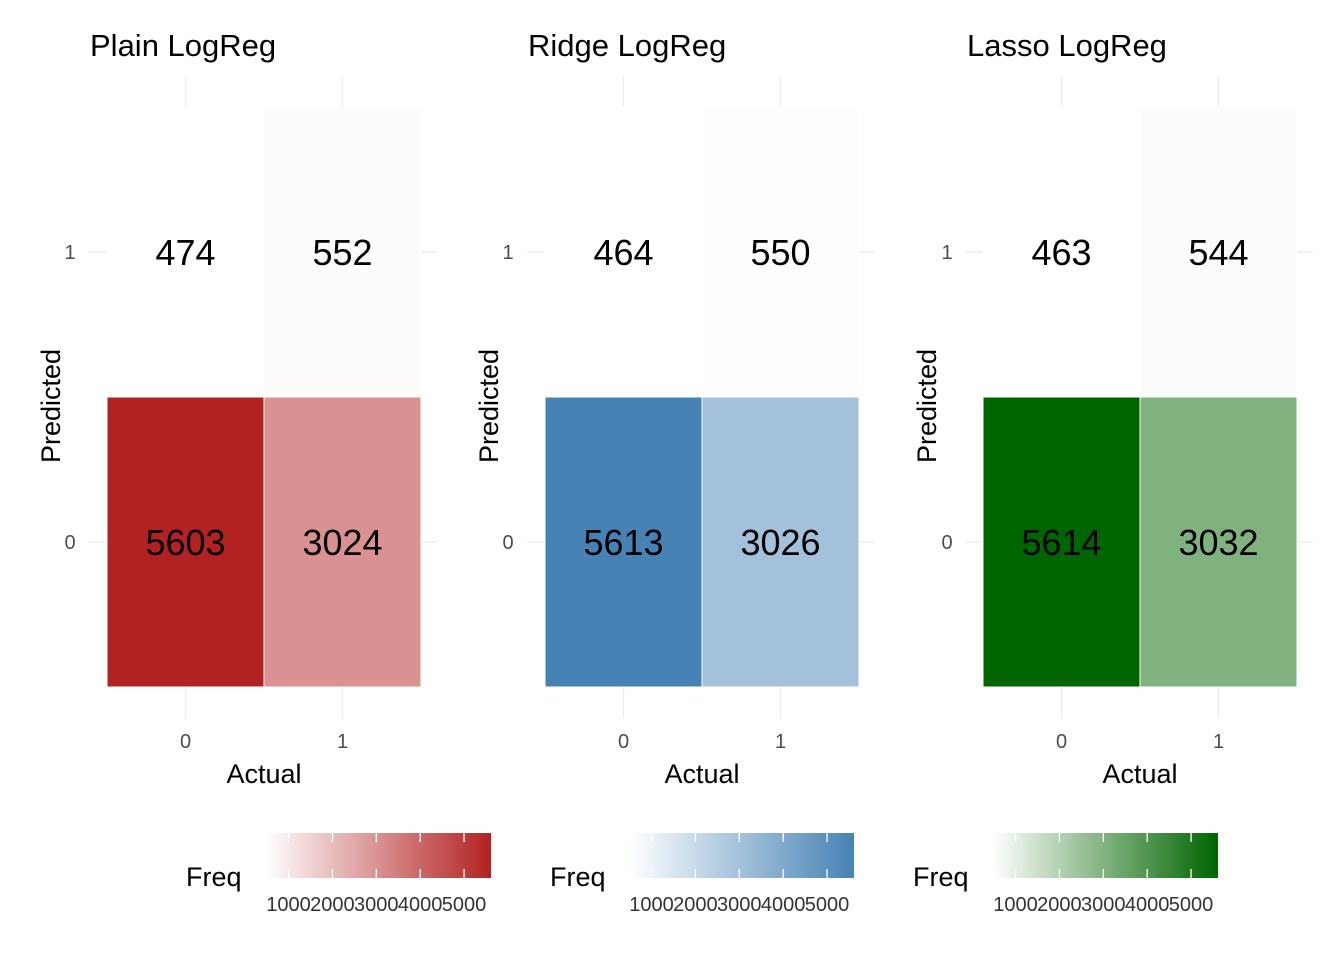  I want to click on cell-value-label: 552, so click(342, 252).